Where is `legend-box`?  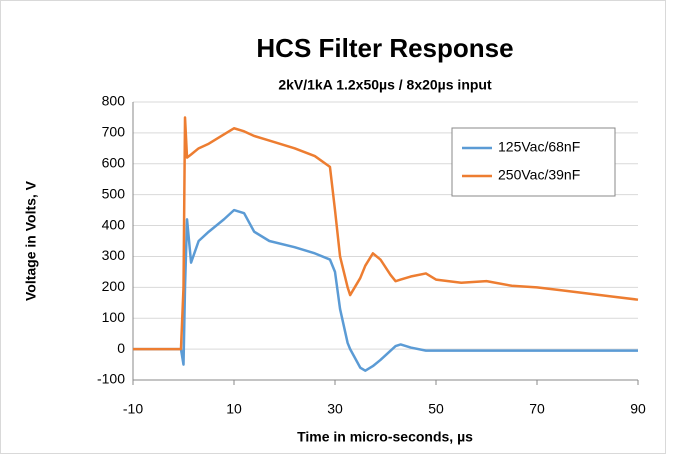
legend-box is located at coordinates (533, 162).